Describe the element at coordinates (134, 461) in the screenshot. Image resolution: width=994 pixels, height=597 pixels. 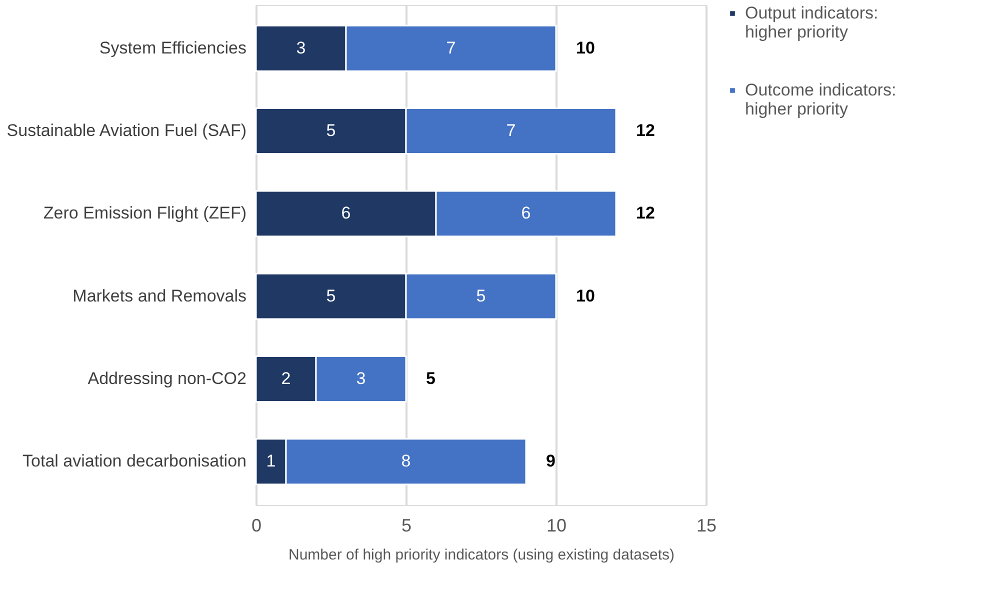
I see `y-tick-label: Total aviation decarbonisation` at that location.